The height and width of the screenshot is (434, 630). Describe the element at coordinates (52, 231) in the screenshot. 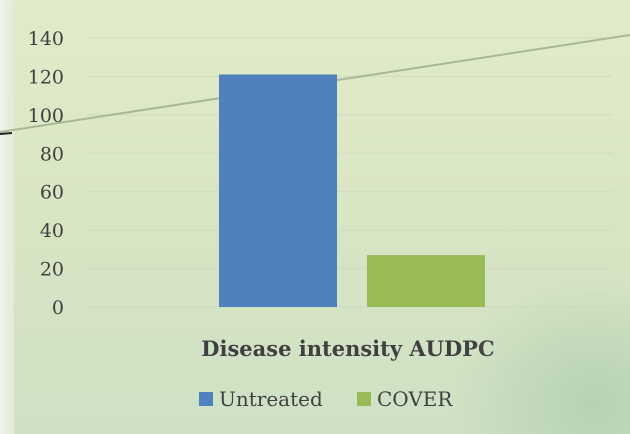

I see `y-tick-label-40: 40` at that location.